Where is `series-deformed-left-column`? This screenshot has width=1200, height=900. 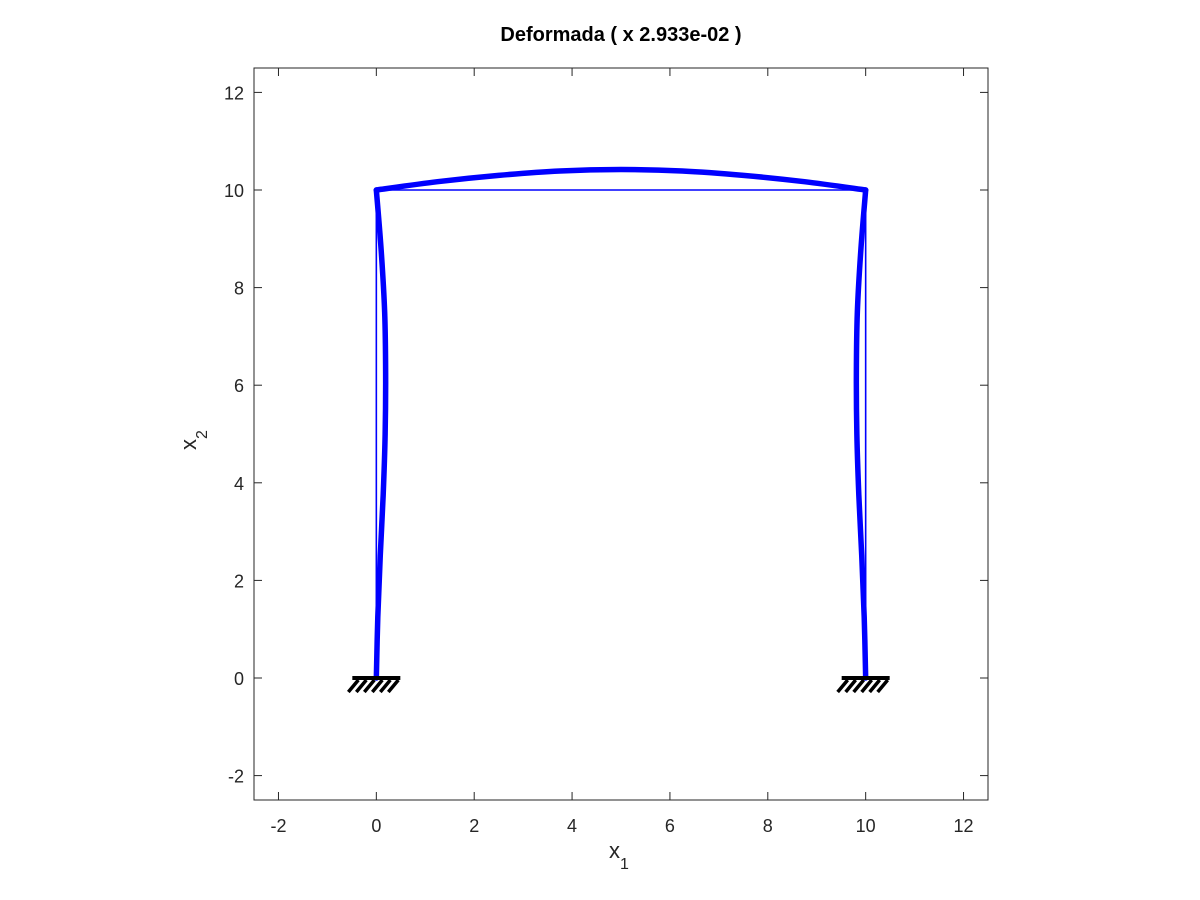
series-deformed-left-column is located at coordinates (381, 434).